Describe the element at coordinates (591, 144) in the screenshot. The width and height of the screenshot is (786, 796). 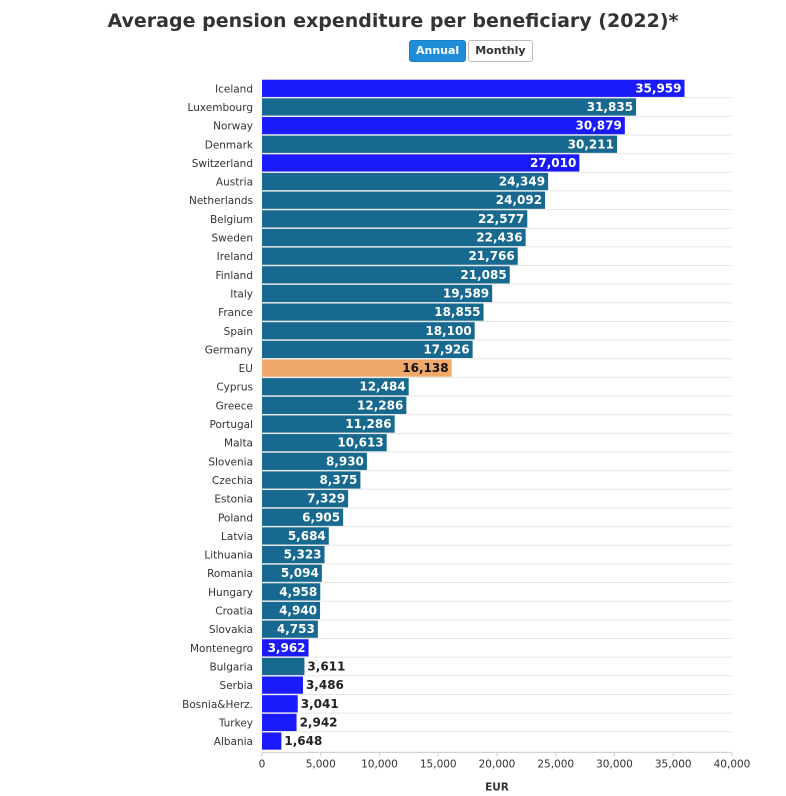
I see `value-label: 30,211` at that location.